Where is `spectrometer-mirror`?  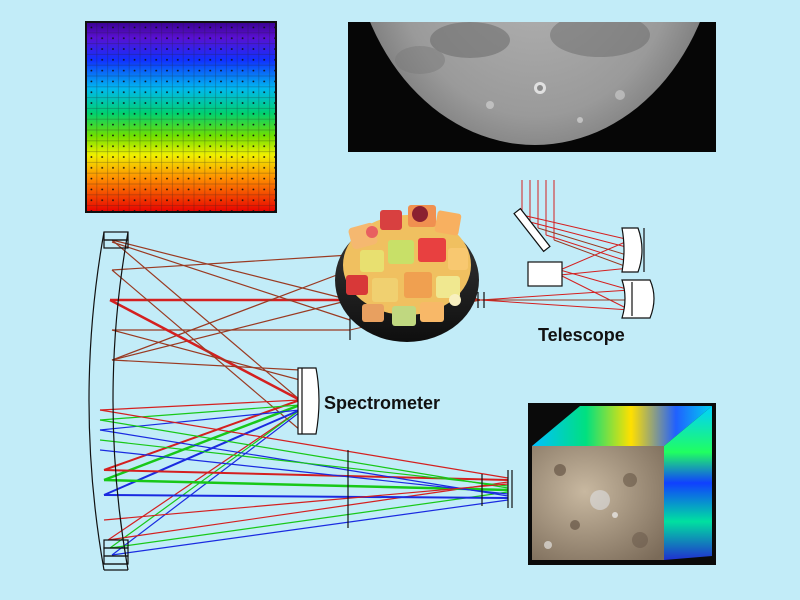
spectrometer-mirror is located at coordinates (108, 401).